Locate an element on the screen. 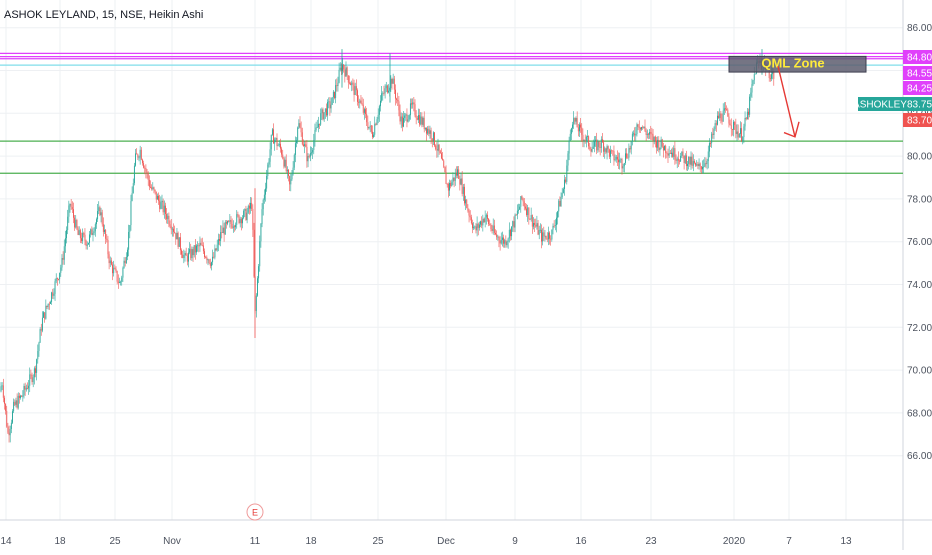  x-tick-label: 7 is located at coordinates (789, 541).